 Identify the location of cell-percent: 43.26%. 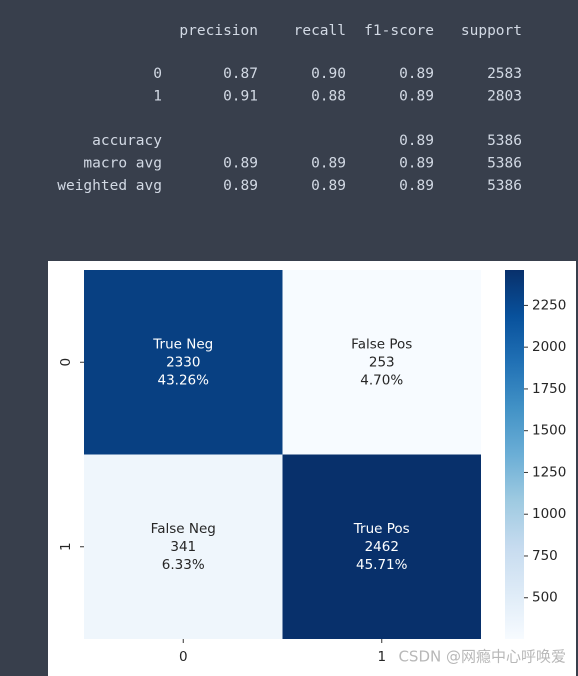
(184, 380).